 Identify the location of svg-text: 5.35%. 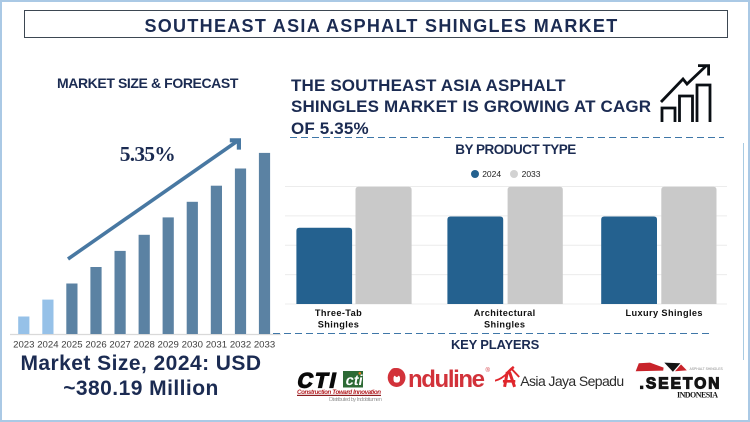
(147, 154).